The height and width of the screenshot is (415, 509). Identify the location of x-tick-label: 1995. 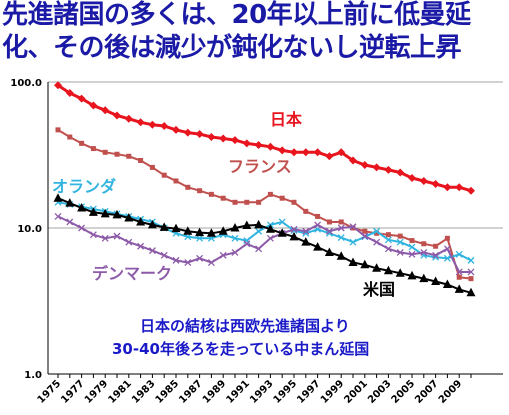
(285, 391).